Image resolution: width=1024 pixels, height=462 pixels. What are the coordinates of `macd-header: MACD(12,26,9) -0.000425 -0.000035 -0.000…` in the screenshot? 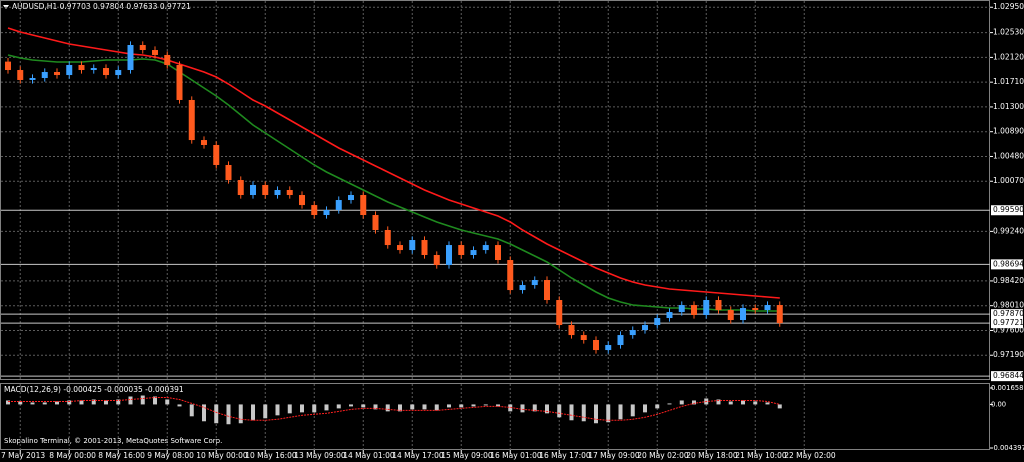 It's located at (94, 389).